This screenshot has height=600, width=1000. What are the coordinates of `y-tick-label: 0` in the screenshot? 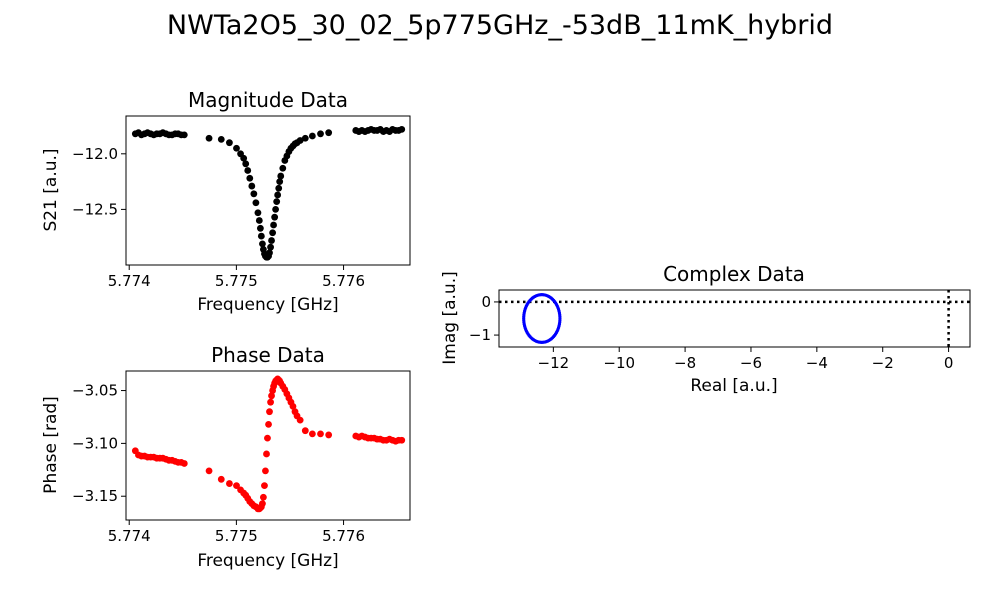 It's located at (486, 302).